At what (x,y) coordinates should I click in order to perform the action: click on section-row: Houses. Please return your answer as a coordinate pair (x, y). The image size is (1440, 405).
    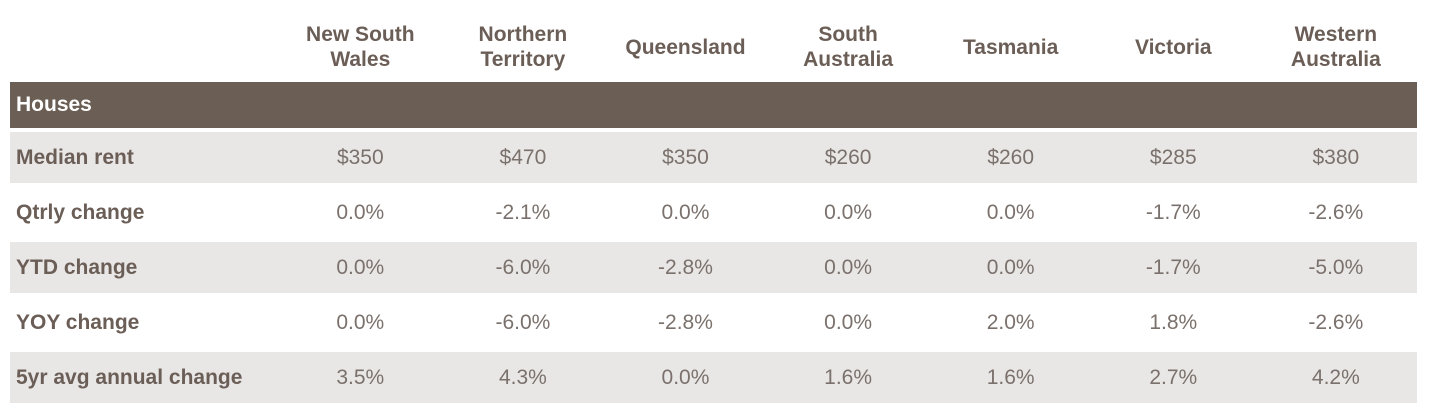
    Looking at the image, I should click on (714, 105).